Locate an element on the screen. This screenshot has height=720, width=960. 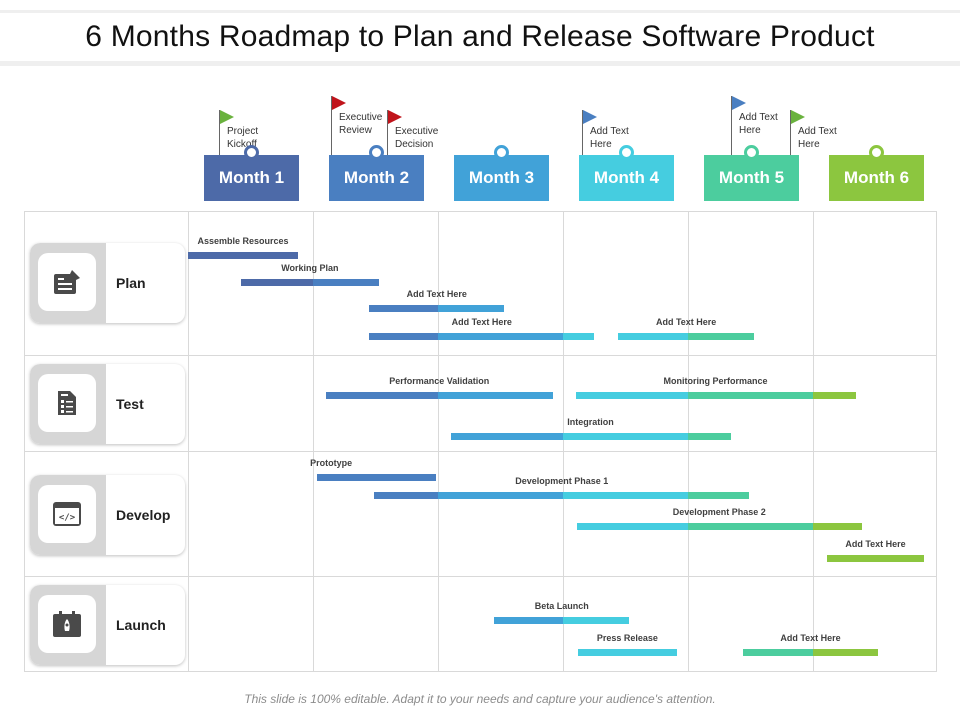
category-label: Develop is located at coordinates (143, 515).